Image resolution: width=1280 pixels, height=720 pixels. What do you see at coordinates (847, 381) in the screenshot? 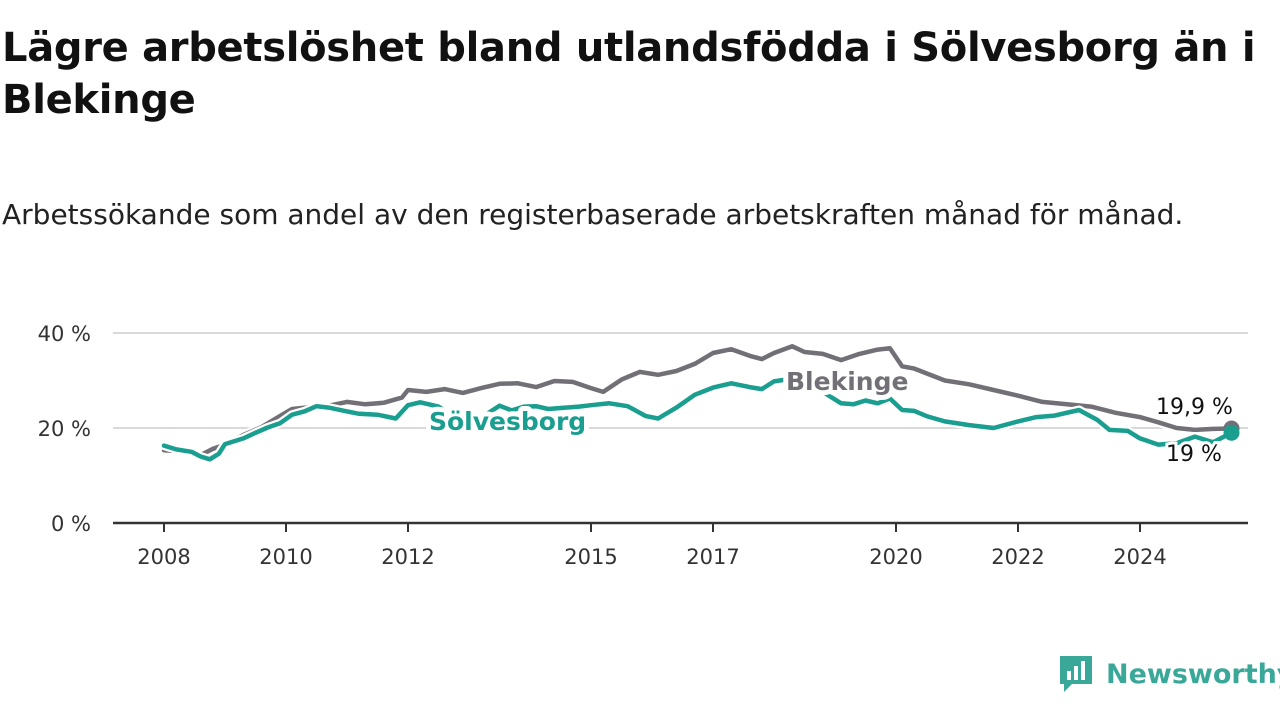
I see `series-name-label: Blekinge` at bounding box center [847, 381].